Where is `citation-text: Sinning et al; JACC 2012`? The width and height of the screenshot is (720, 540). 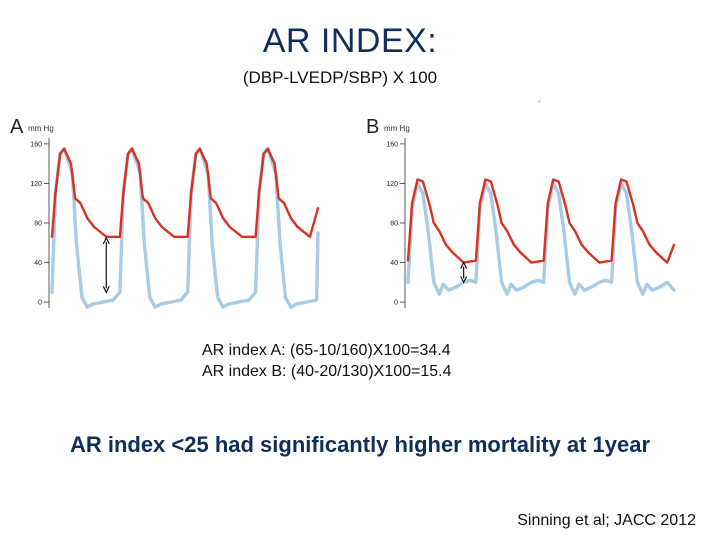 citation-text: Sinning et al; JACC 2012 is located at coordinates (606, 520).